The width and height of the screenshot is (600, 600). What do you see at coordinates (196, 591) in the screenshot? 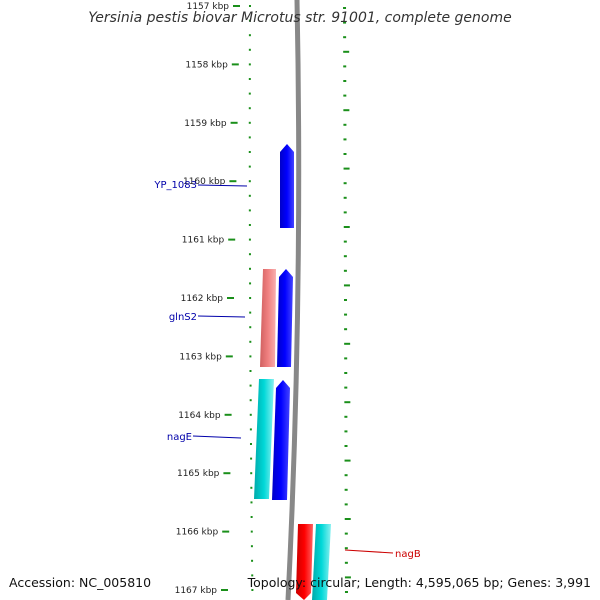
I see `ruler-label: 1167 kbp` at bounding box center [196, 591].